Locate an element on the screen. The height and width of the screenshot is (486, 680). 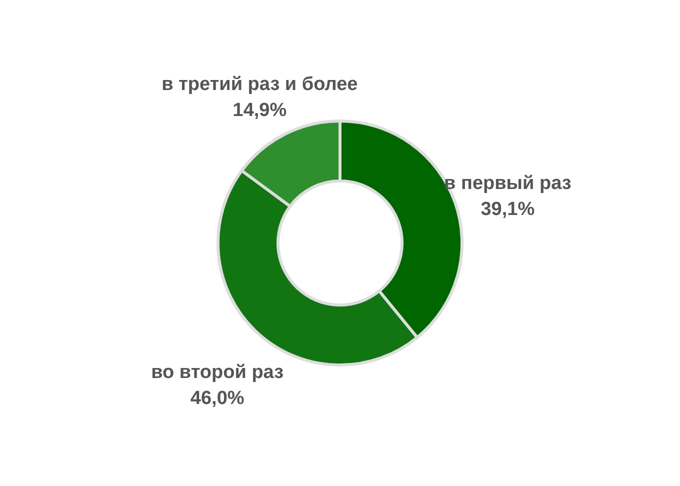
data-label: 39,1% is located at coordinates (507, 209).